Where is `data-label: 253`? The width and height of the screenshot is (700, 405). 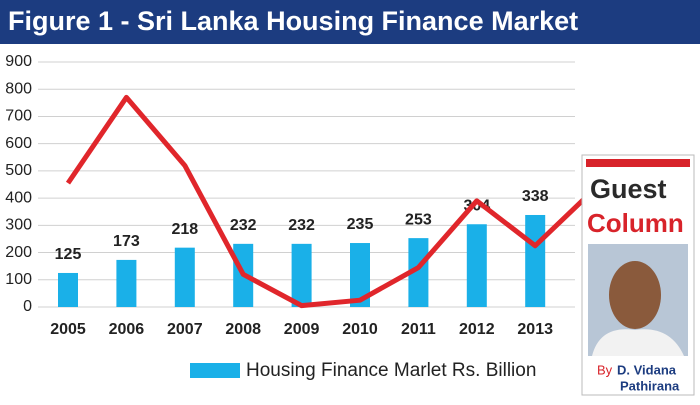 data-label: 253 is located at coordinates (418, 219).